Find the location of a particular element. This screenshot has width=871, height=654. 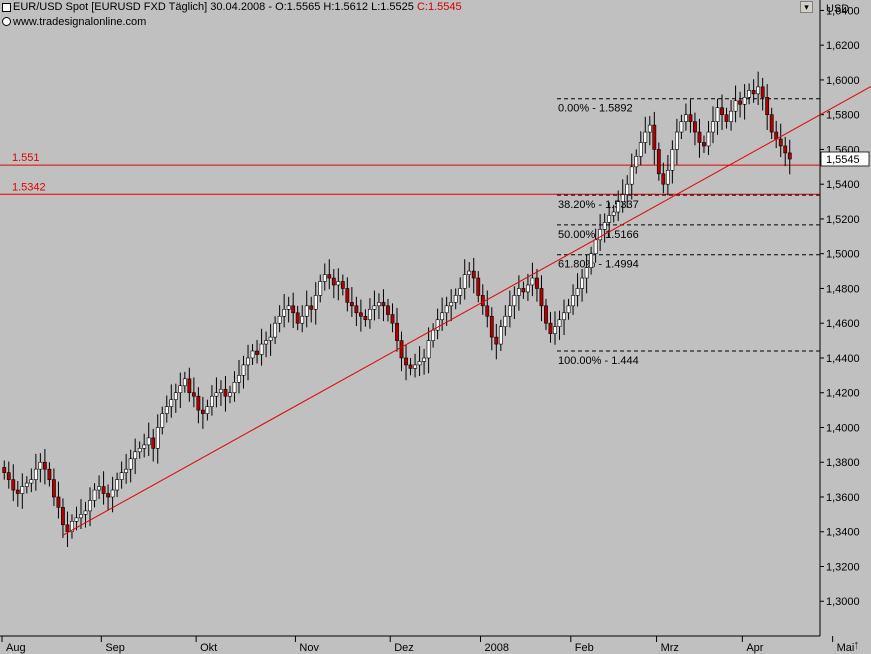

x-tick-label: Feb is located at coordinates (584, 648).